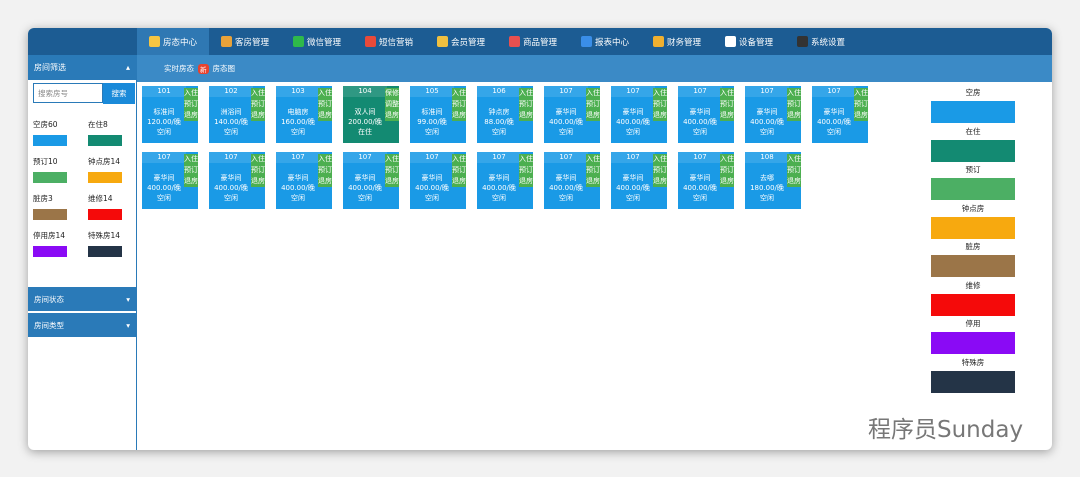 Image resolution: width=1080 pixels, height=477 pixels. What do you see at coordinates (105, 169) in the screenshot?
I see `status-filter: 钟点房14` at bounding box center [105, 169].